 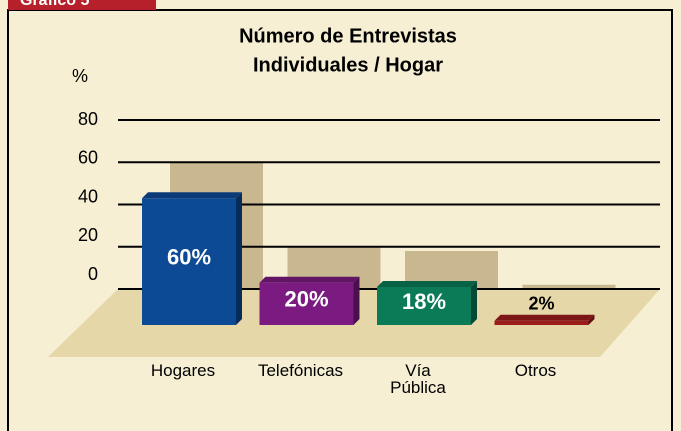 What do you see at coordinates (88, 196) in the screenshot?
I see `y-tick-label: 40` at bounding box center [88, 196].